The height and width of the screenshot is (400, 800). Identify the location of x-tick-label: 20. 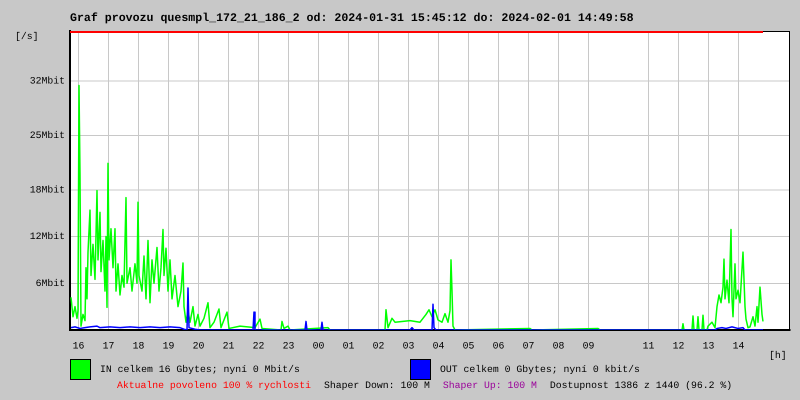
(198, 346).